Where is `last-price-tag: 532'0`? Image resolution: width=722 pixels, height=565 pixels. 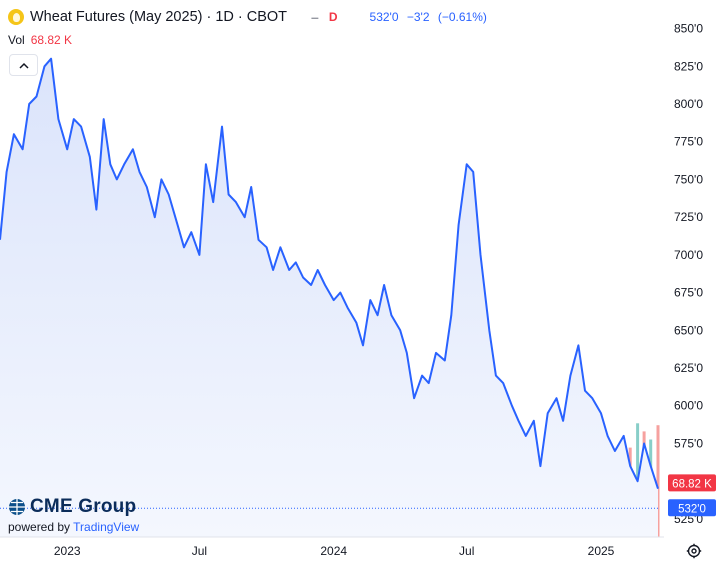 last-price-tag: 532'0 is located at coordinates (692, 508).